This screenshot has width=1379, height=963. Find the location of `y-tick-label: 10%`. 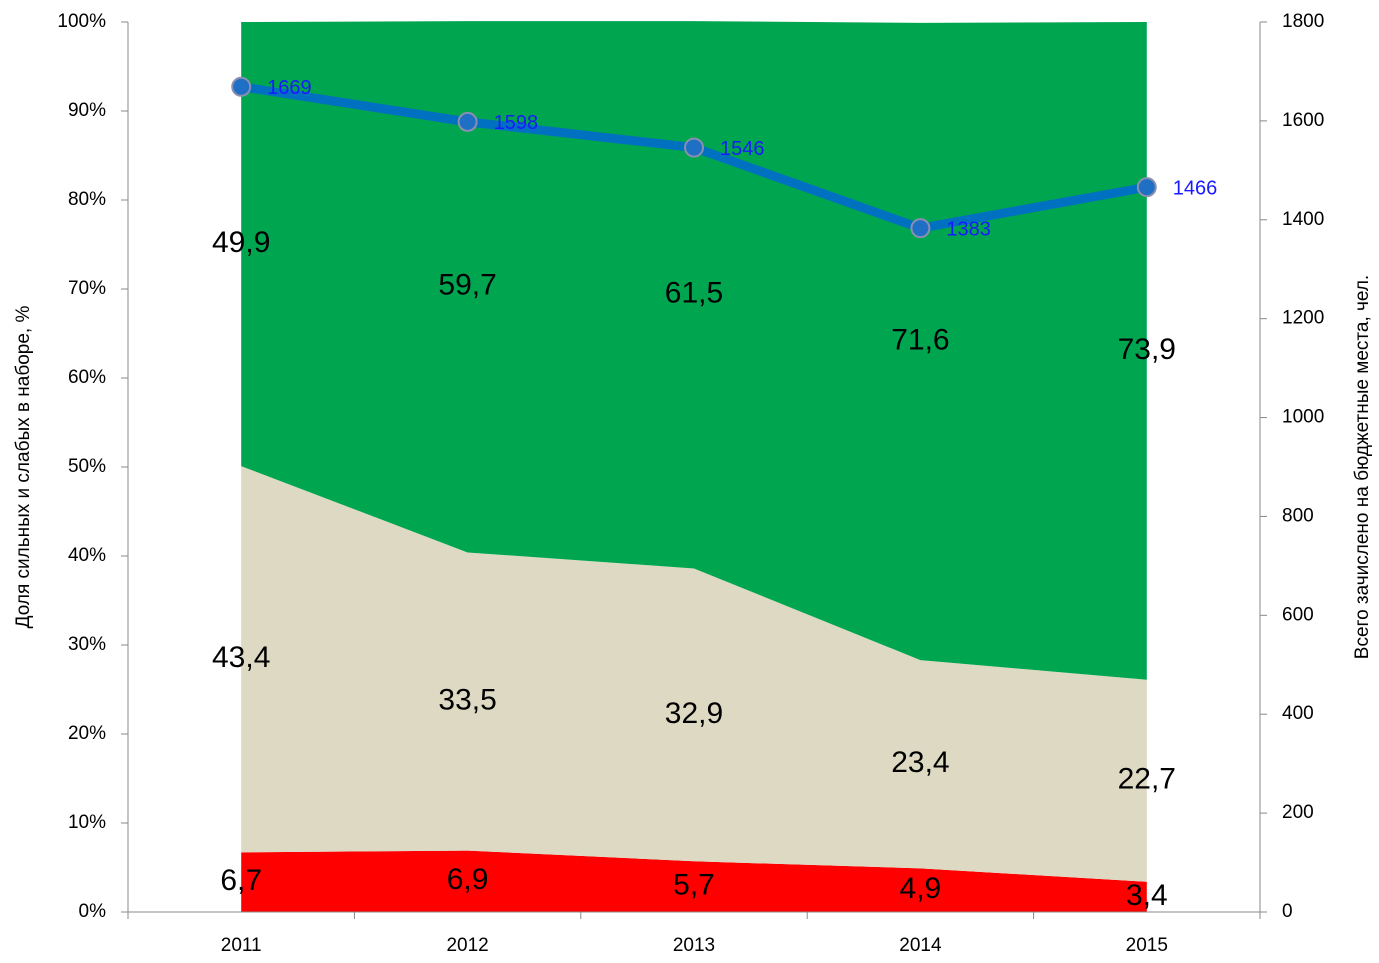

y-tick-label: 10% is located at coordinates (87, 822).